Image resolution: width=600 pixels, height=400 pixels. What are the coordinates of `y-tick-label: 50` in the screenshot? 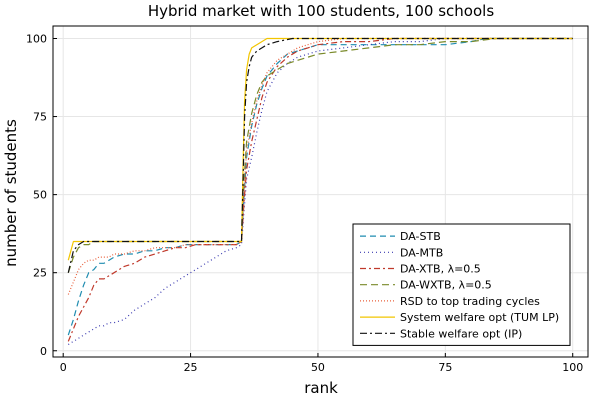 It's located at (40, 195).